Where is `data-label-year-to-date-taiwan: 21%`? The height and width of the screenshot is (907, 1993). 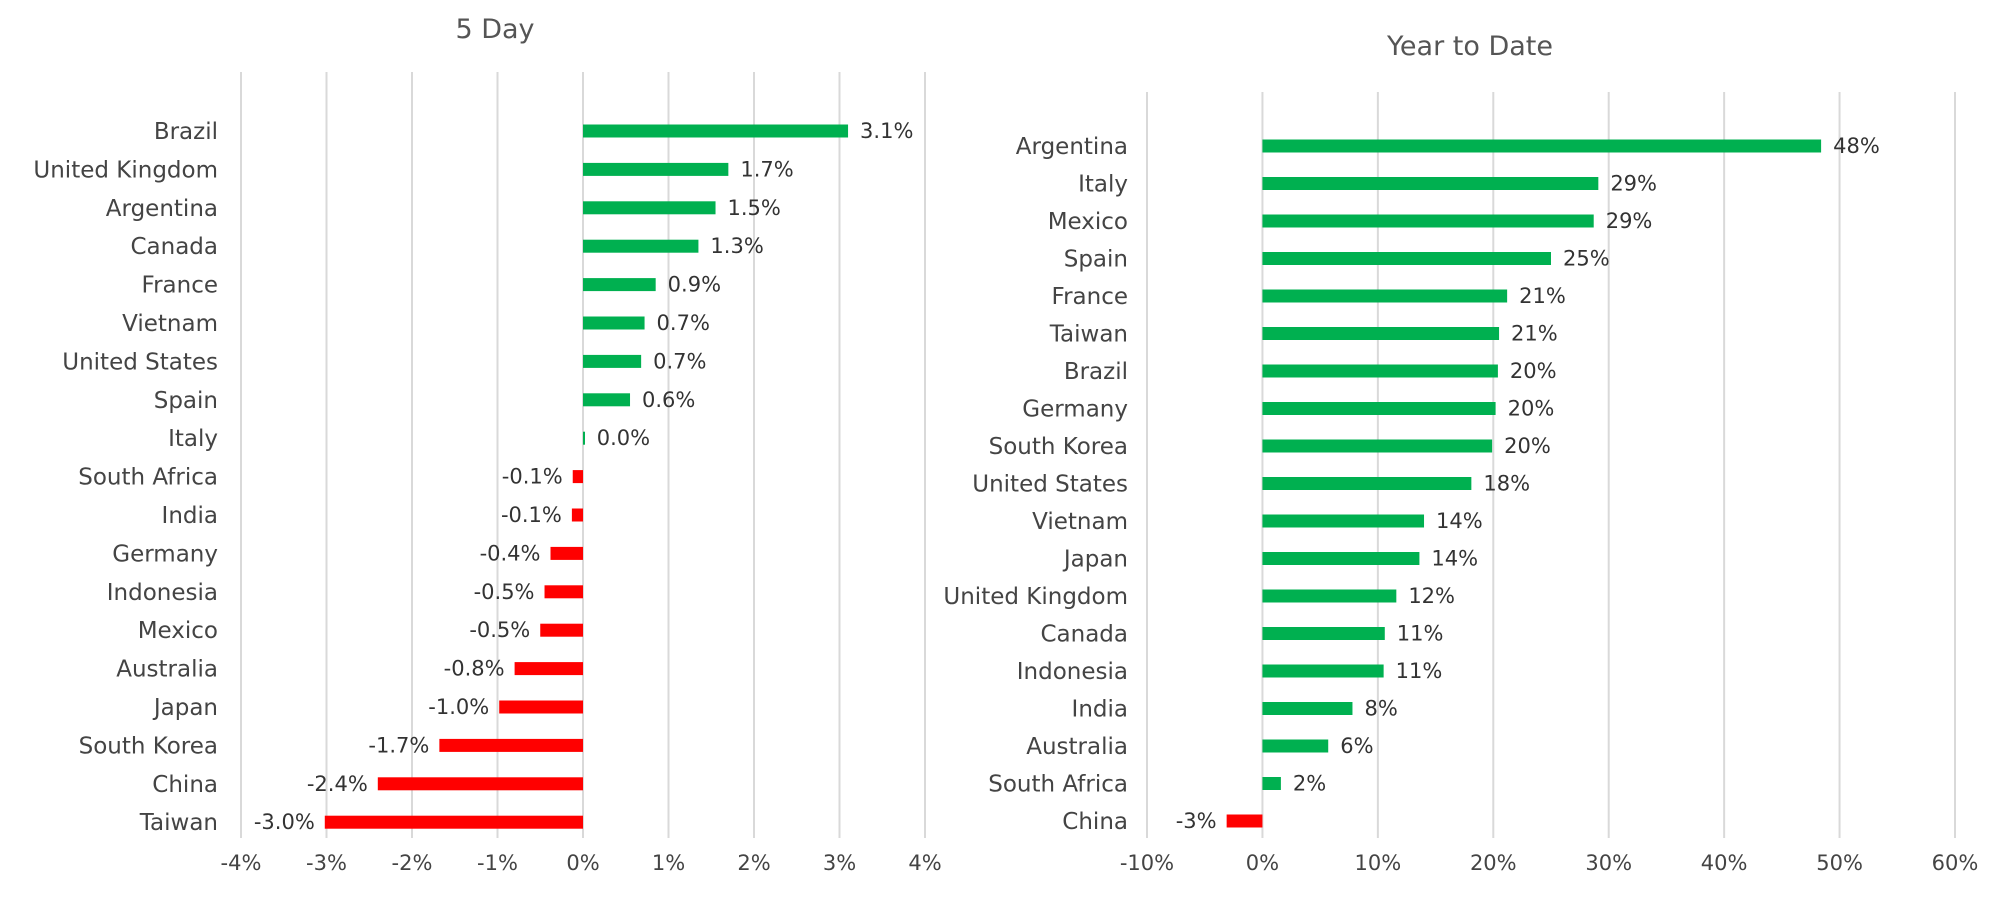 data-label-year-to-date-taiwan: 21% is located at coordinates (1534, 334).